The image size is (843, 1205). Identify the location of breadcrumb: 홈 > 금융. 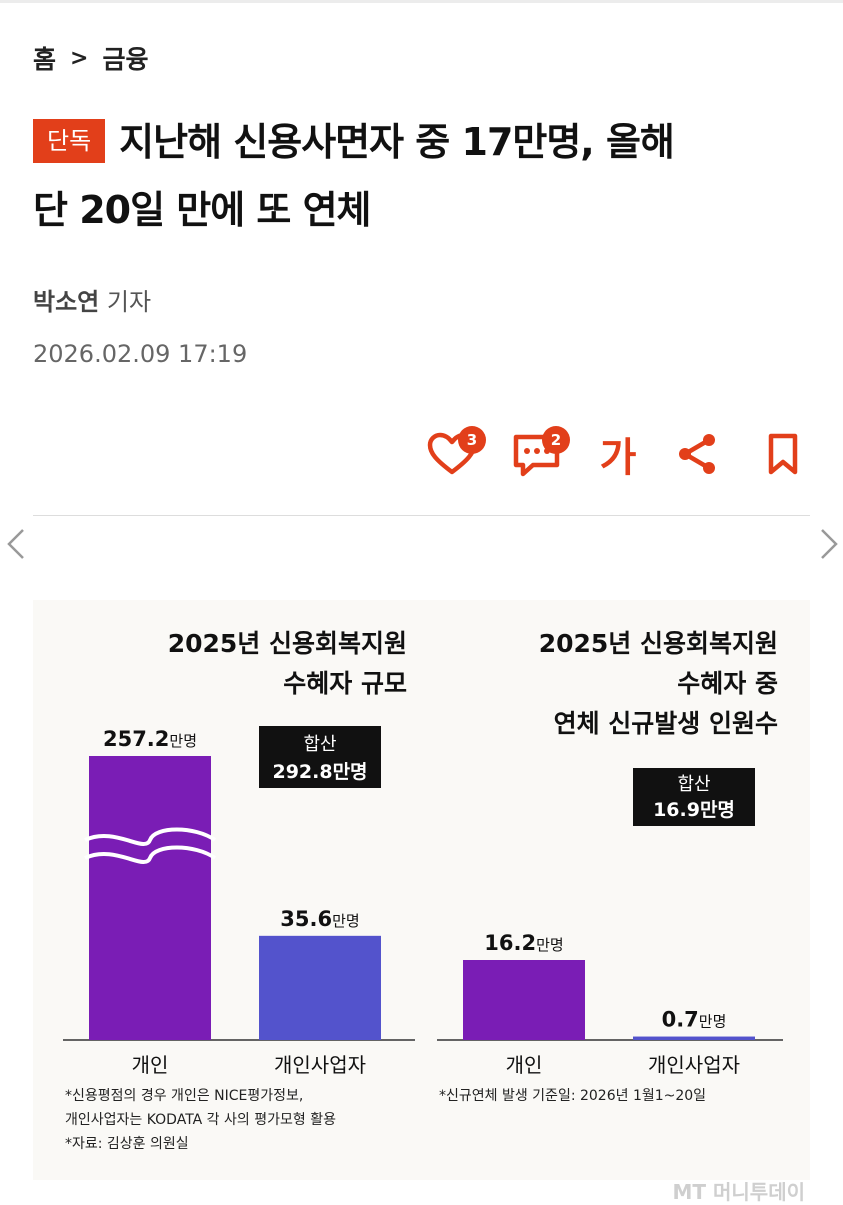
(90, 58).